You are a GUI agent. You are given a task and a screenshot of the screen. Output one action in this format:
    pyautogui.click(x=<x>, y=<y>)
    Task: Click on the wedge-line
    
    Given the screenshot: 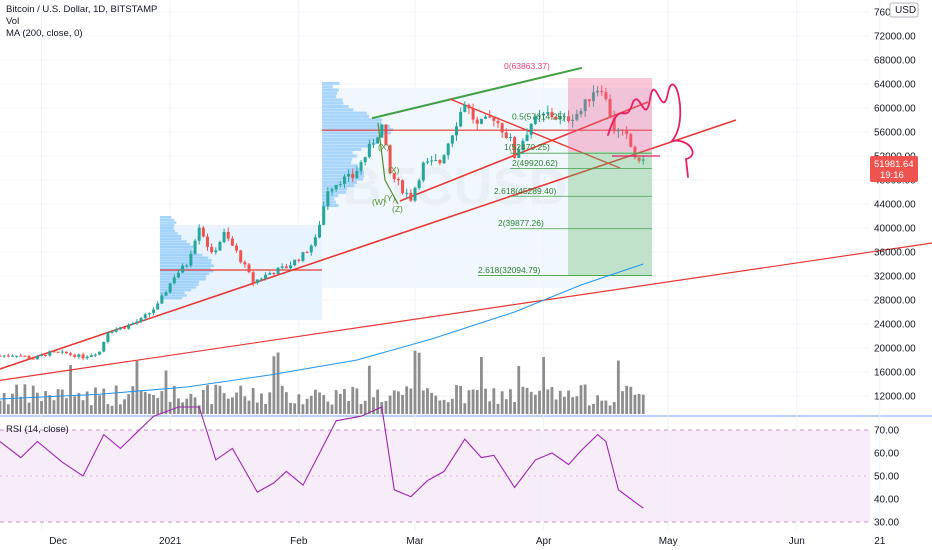 What is the action you would take?
    pyautogui.click(x=535, y=133)
    